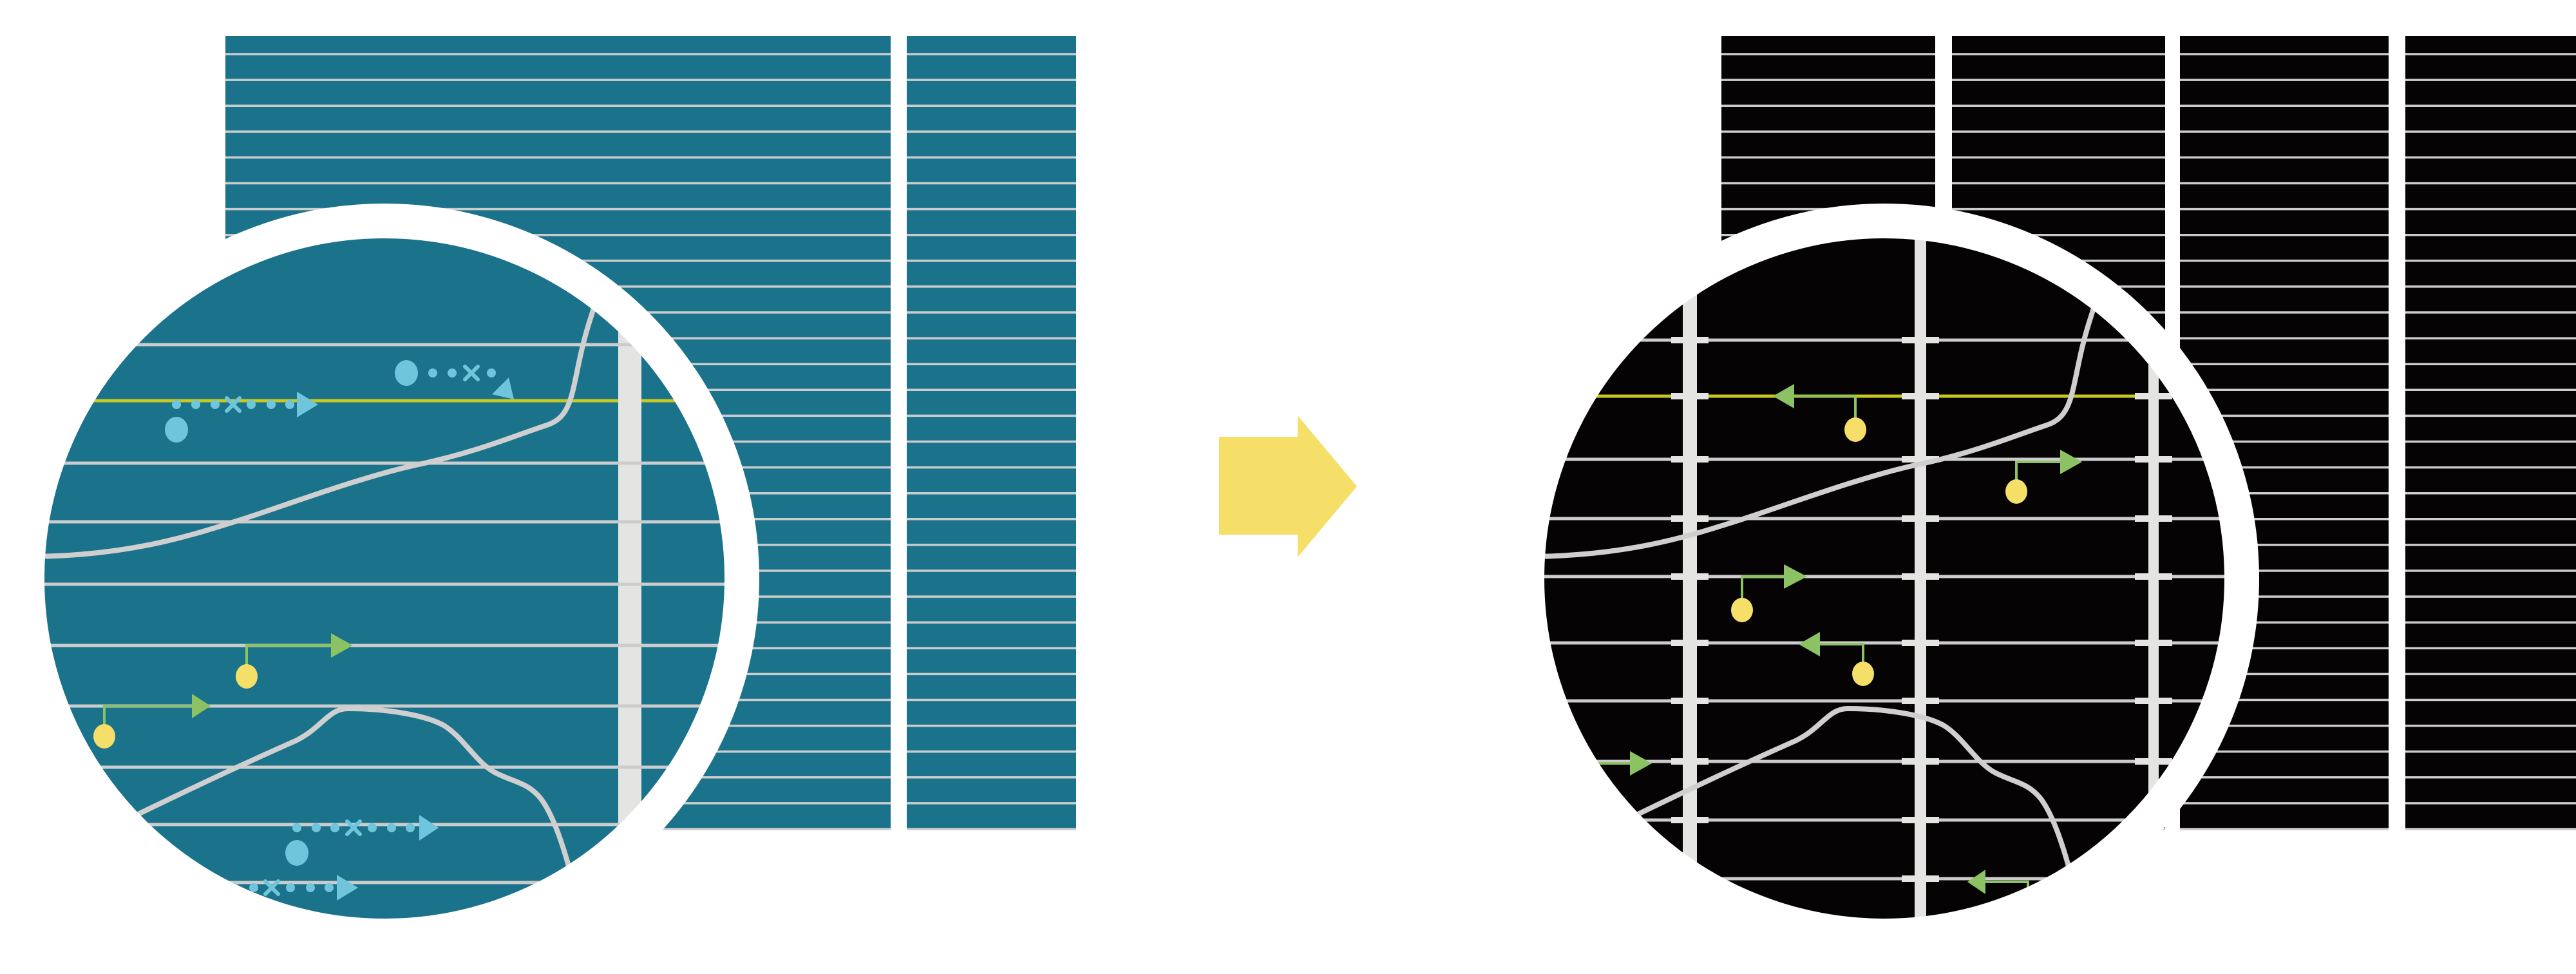  What do you see at coordinates (1288, 486) in the screenshot?
I see `right-arrow-icon` at bounding box center [1288, 486].